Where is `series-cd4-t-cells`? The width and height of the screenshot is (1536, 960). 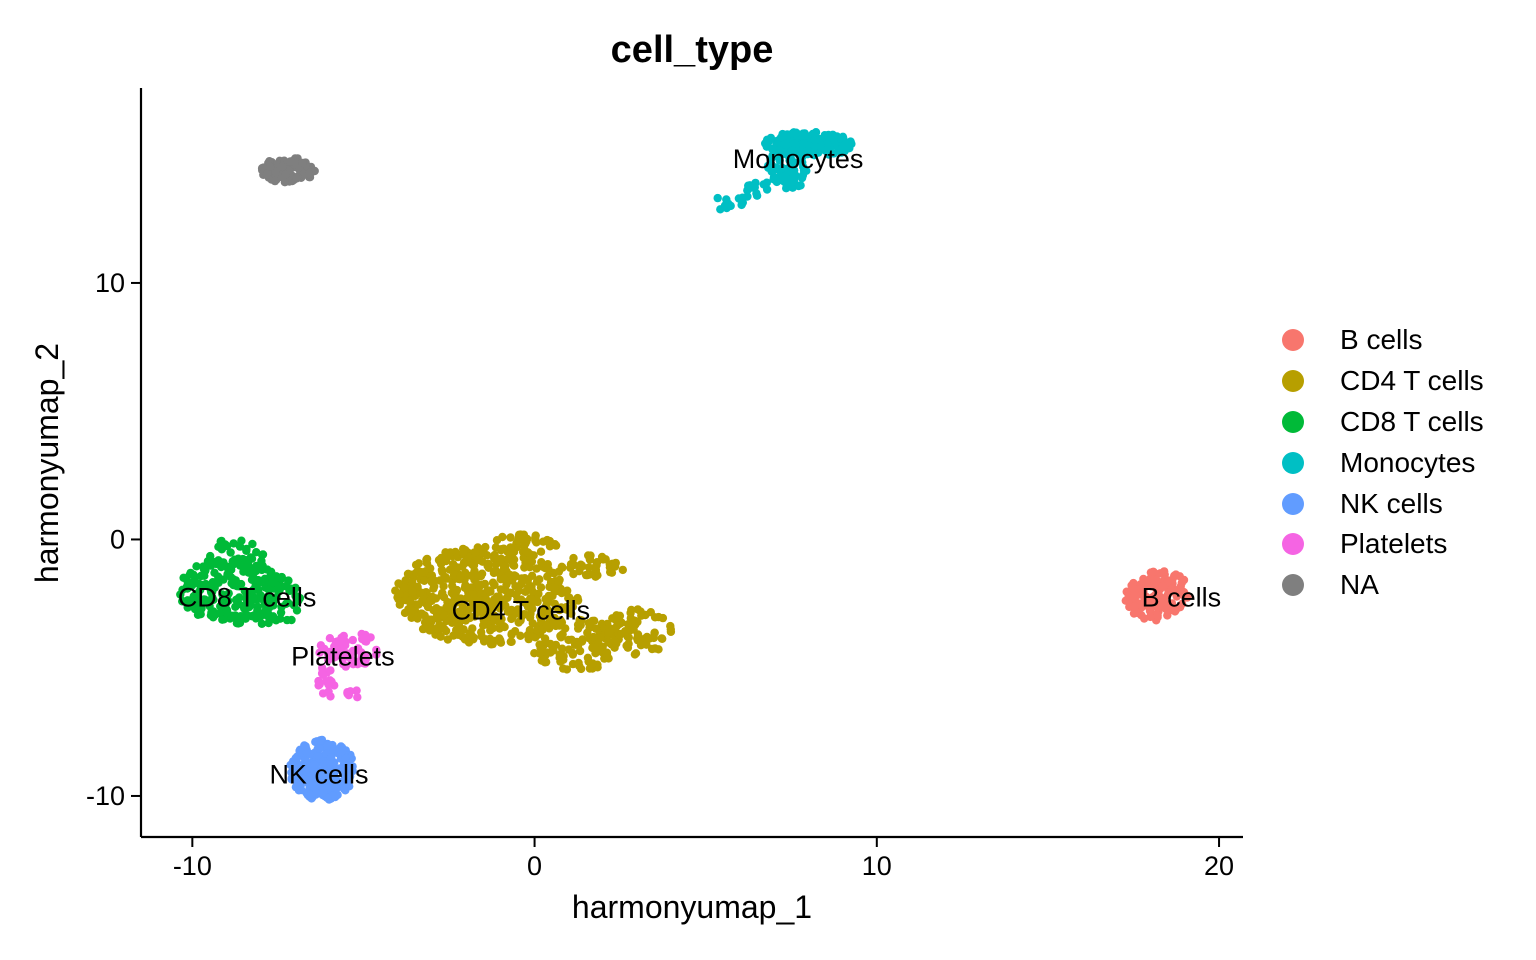 series-cd4-t-cells is located at coordinates (533, 602).